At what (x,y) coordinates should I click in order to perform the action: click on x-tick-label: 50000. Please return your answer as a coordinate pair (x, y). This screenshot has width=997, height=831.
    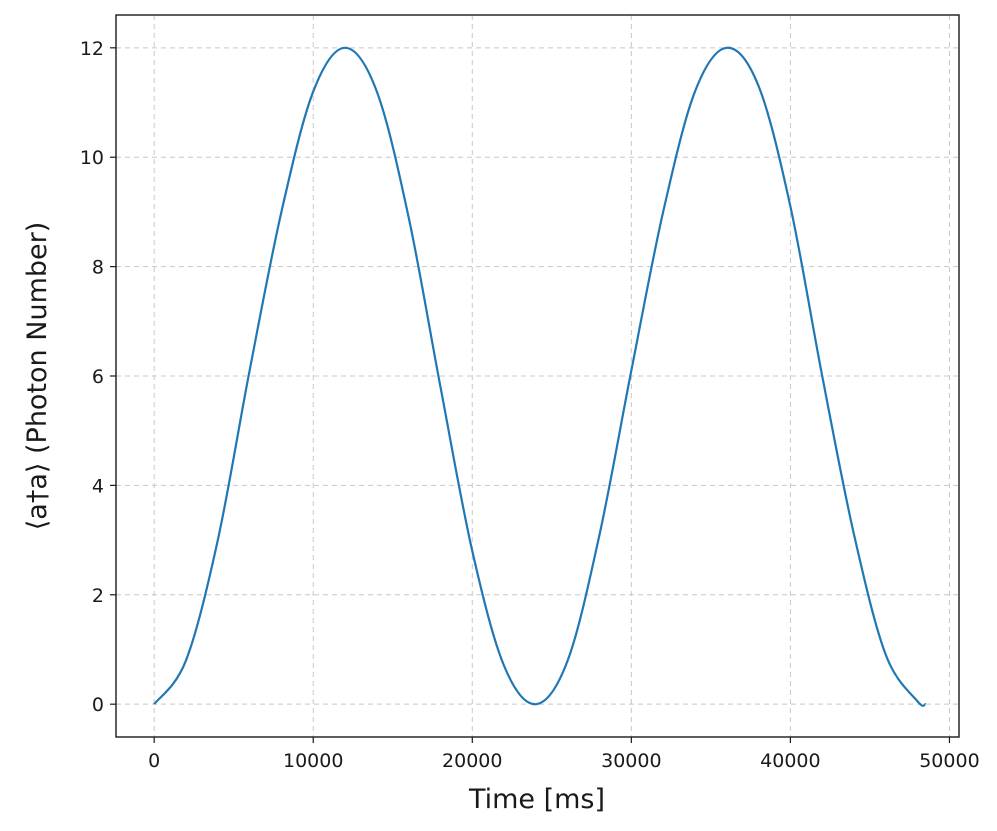
    Looking at the image, I should click on (949, 761).